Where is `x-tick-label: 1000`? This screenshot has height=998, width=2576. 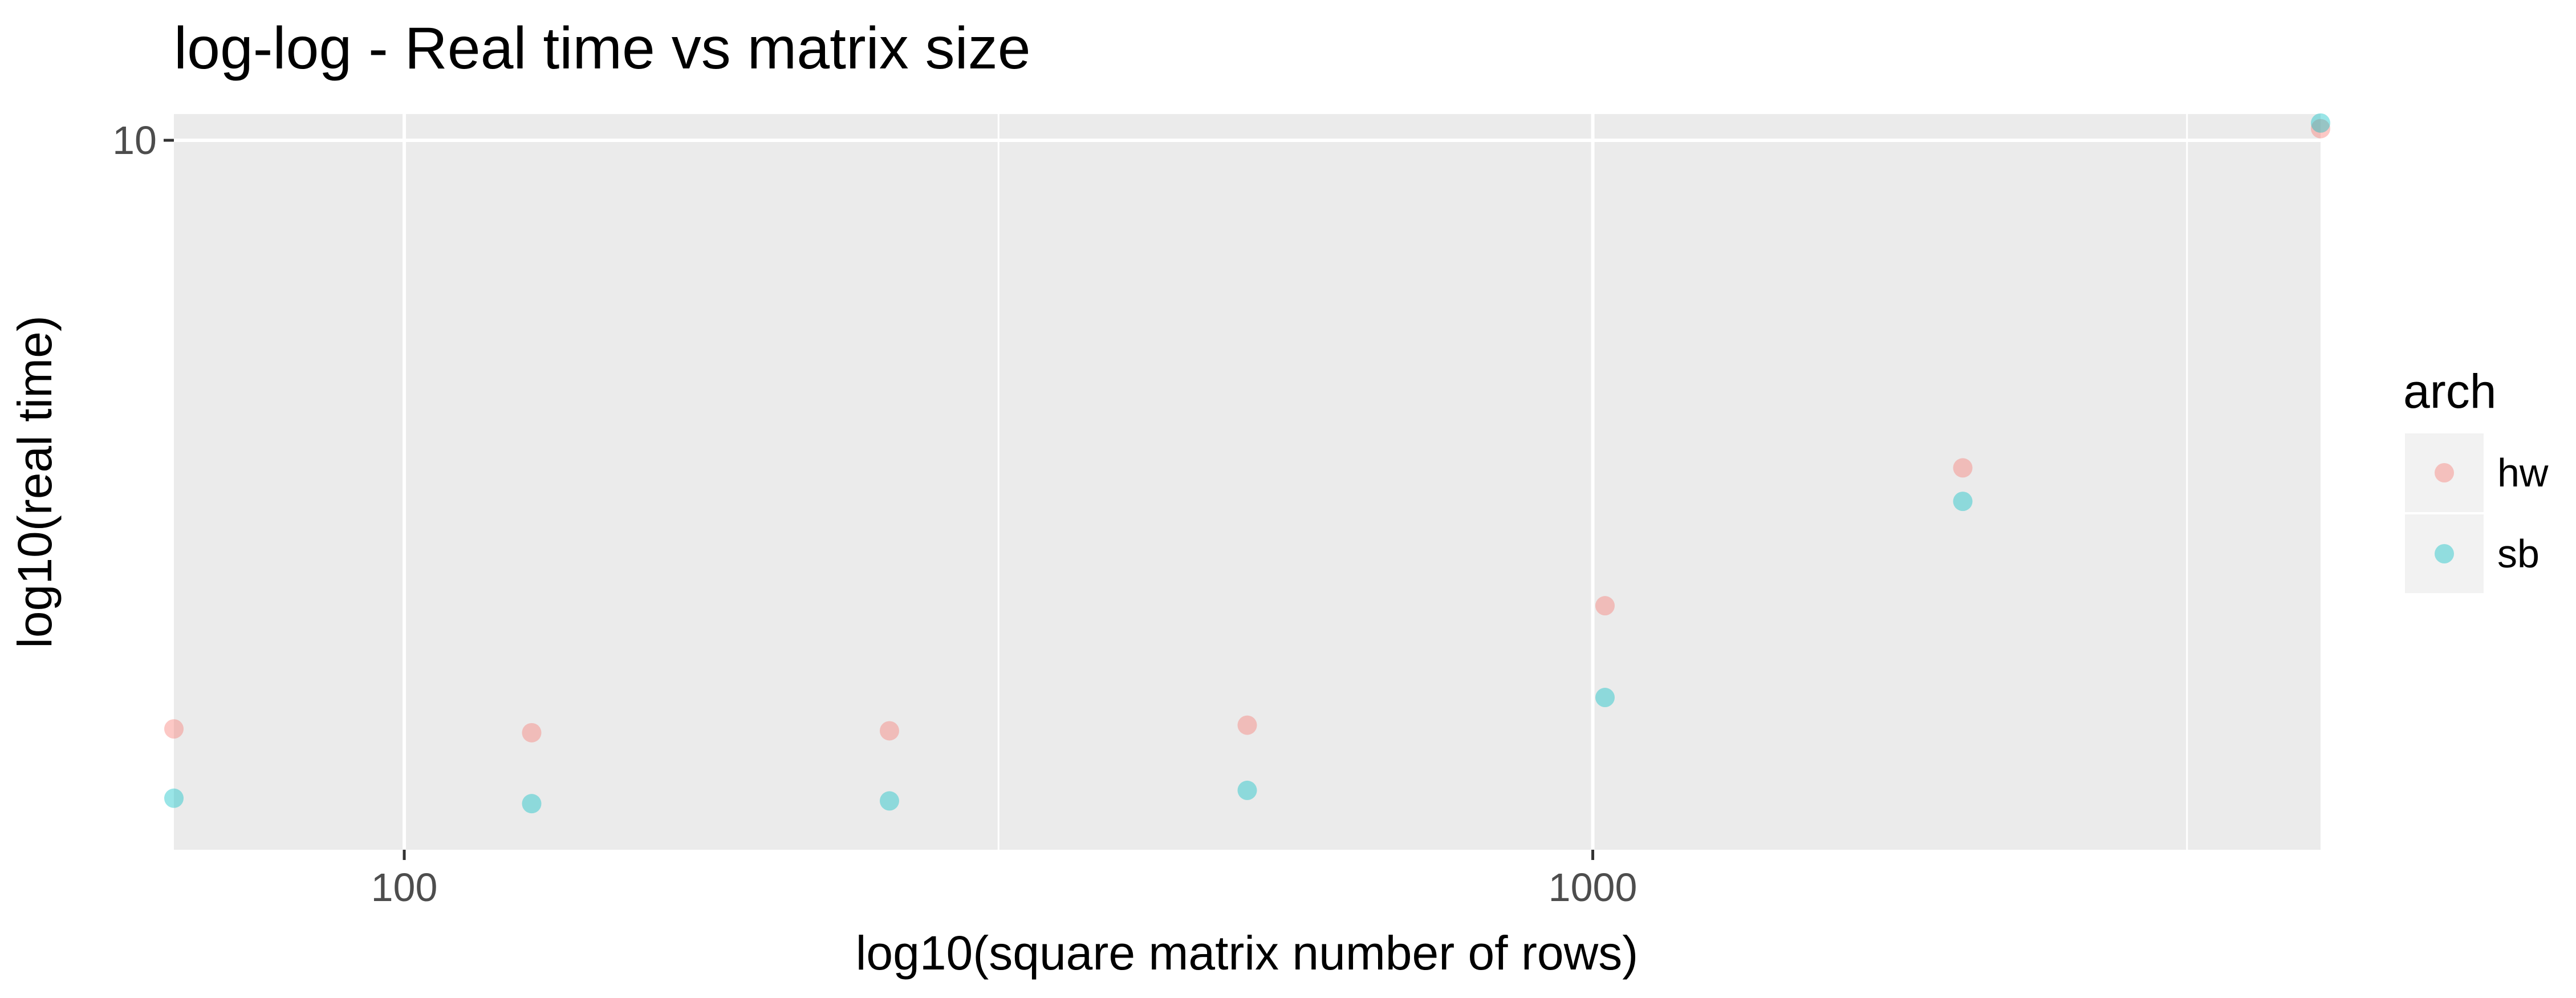
x-tick-label: 1000 is located at coordinates (1593, 888).